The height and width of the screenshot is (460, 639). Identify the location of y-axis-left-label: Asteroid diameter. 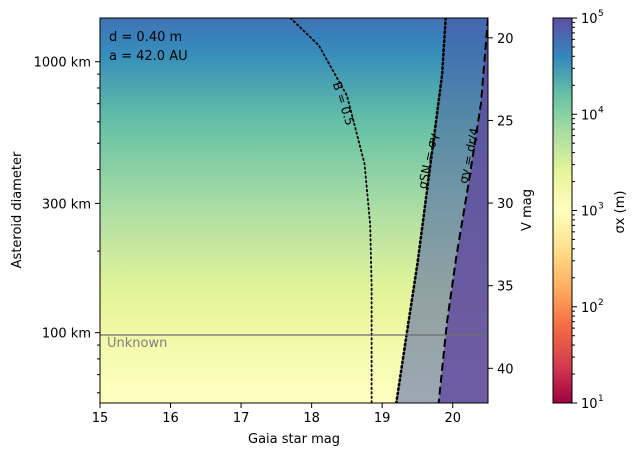
(17, 209).